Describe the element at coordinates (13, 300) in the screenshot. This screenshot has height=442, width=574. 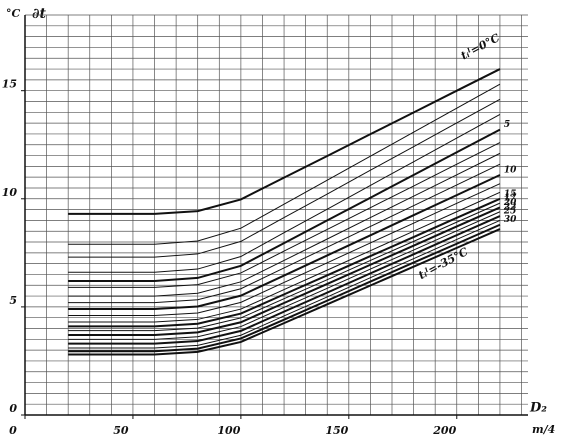
I see `y-tick-label: 5` at that location.